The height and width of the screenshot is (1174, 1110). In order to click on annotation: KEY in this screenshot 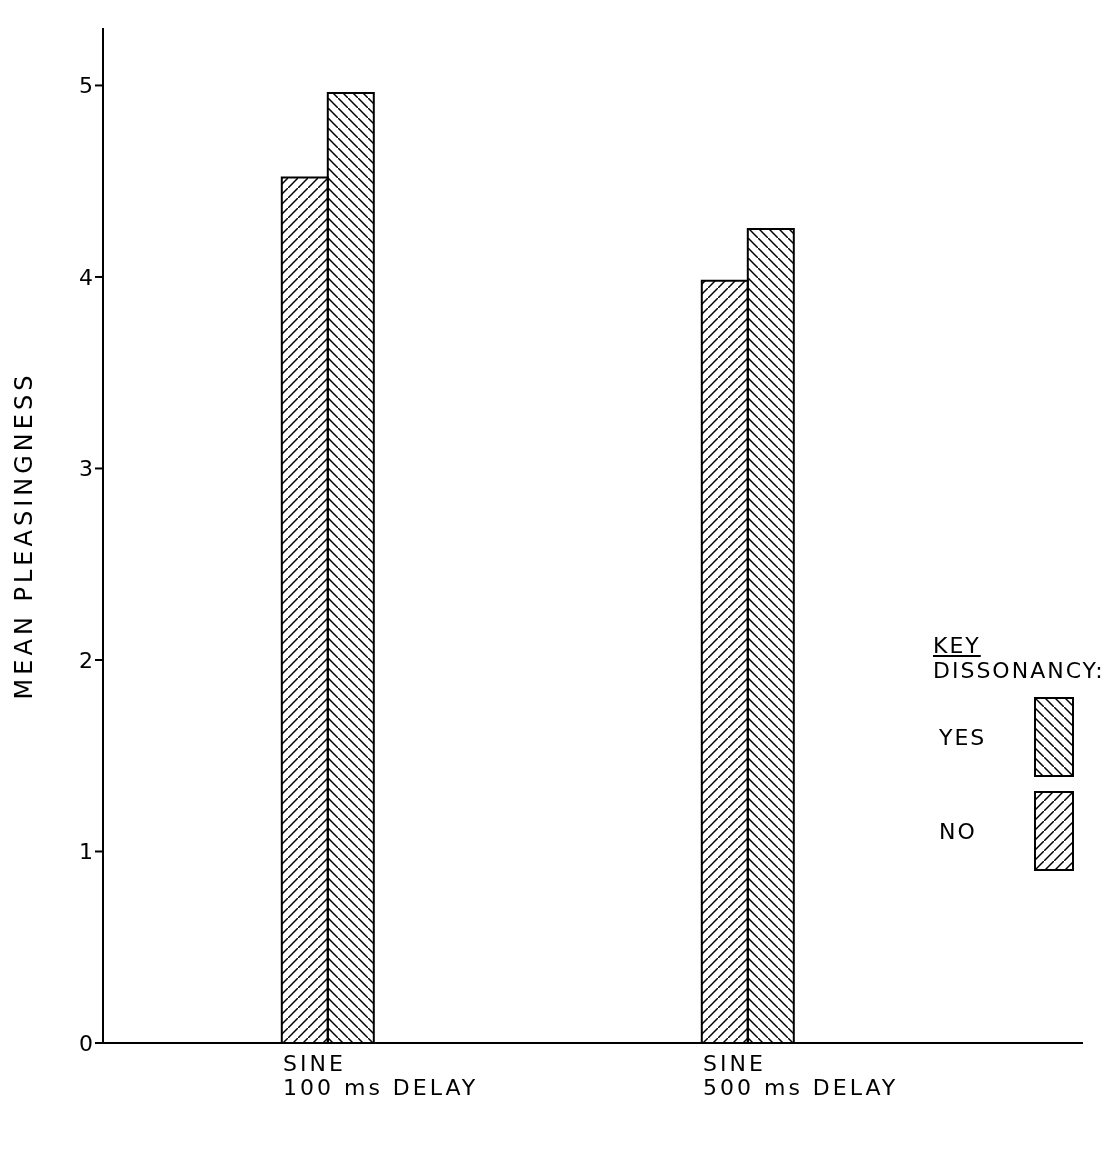, I will do `click(957, 645)`.